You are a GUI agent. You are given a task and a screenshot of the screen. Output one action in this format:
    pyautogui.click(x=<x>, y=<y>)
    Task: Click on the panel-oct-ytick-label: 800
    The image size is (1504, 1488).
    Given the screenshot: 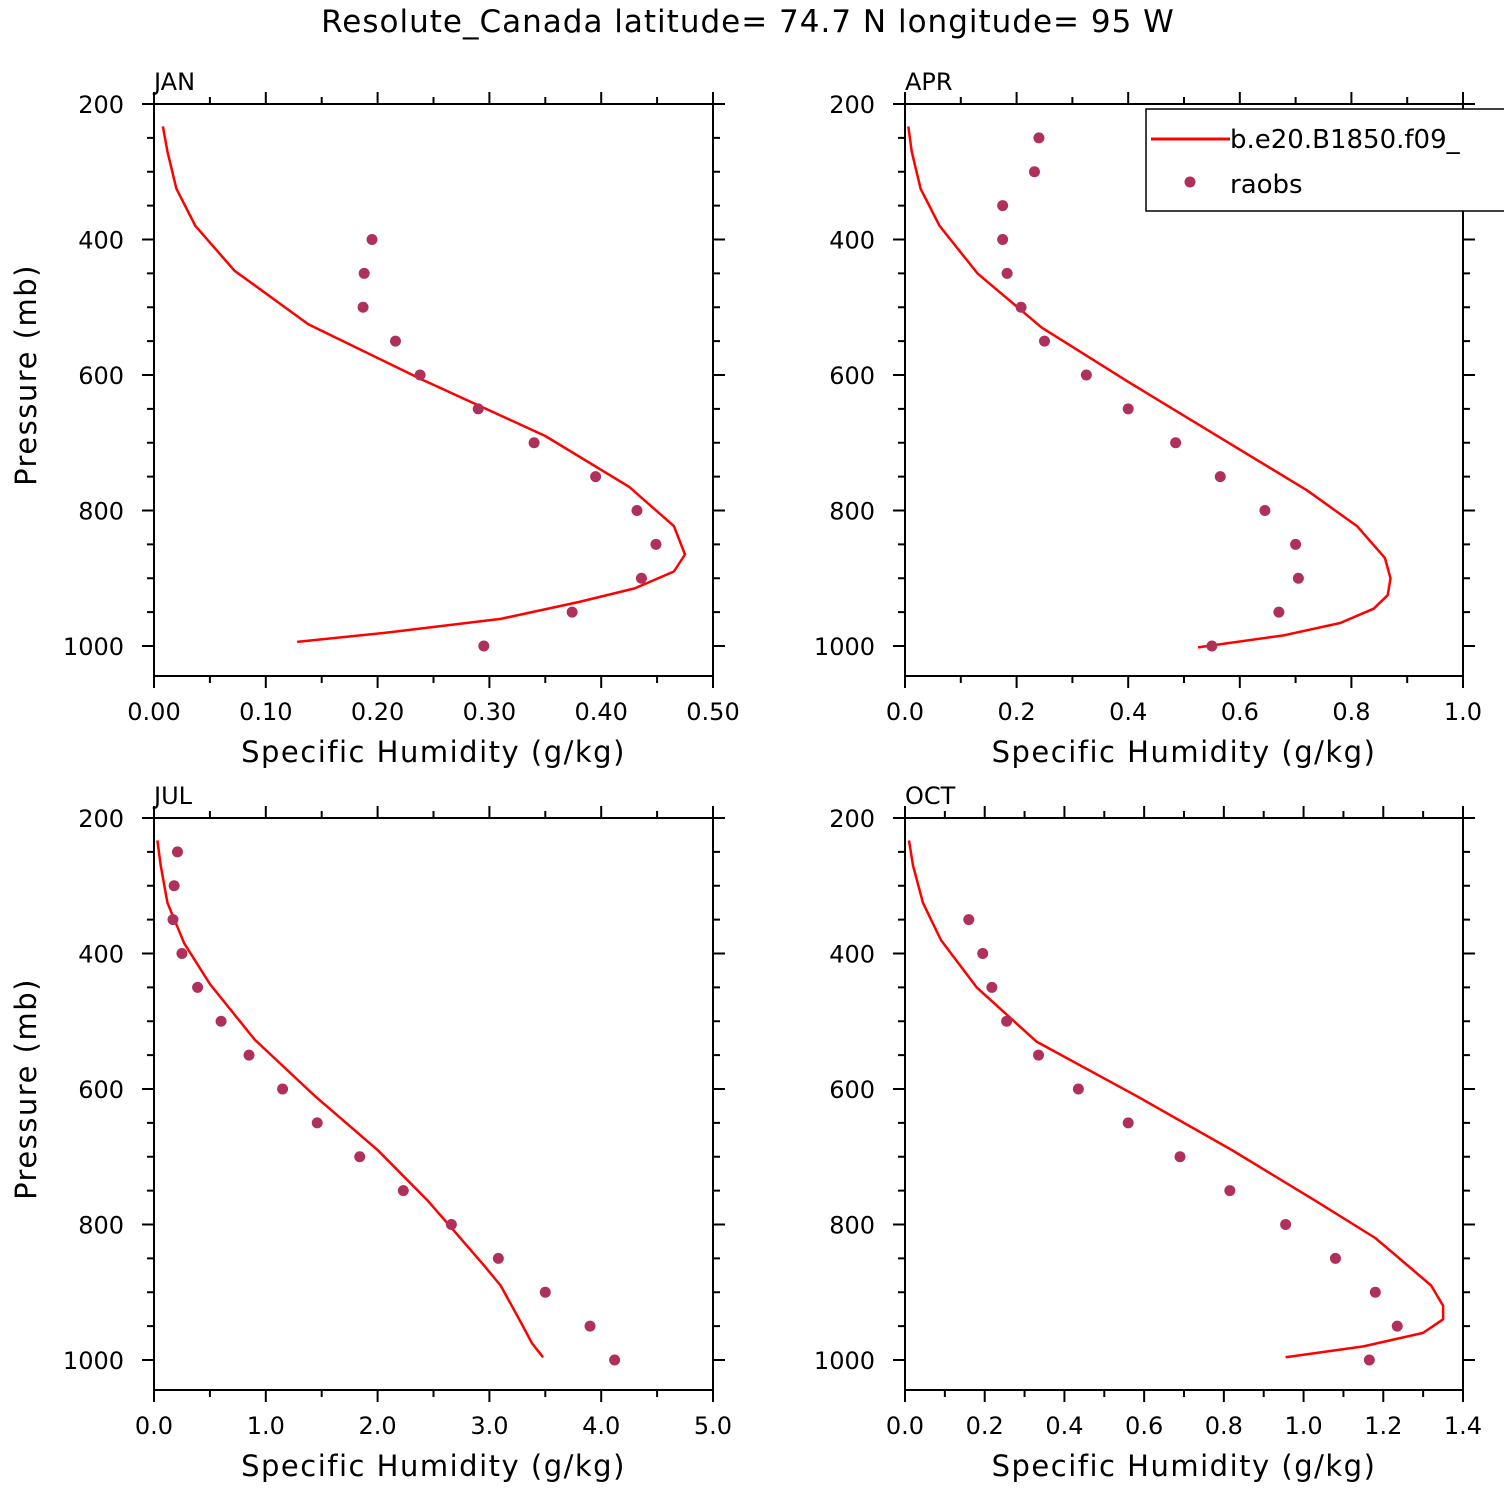 What is the action you would take?
    pyautogui.click(x=852, y=1226)
    